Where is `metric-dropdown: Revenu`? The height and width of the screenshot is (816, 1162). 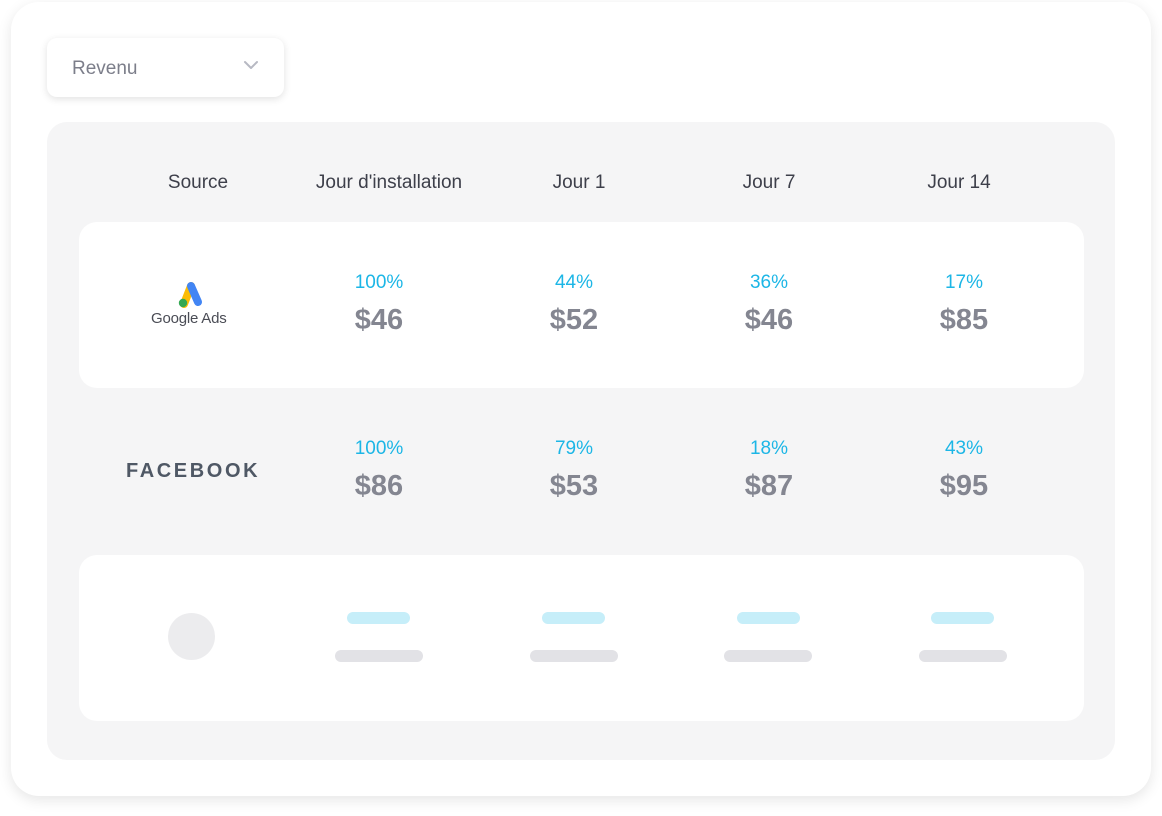
metric-dropdown: Revenu is located at coordinates (165, 67).